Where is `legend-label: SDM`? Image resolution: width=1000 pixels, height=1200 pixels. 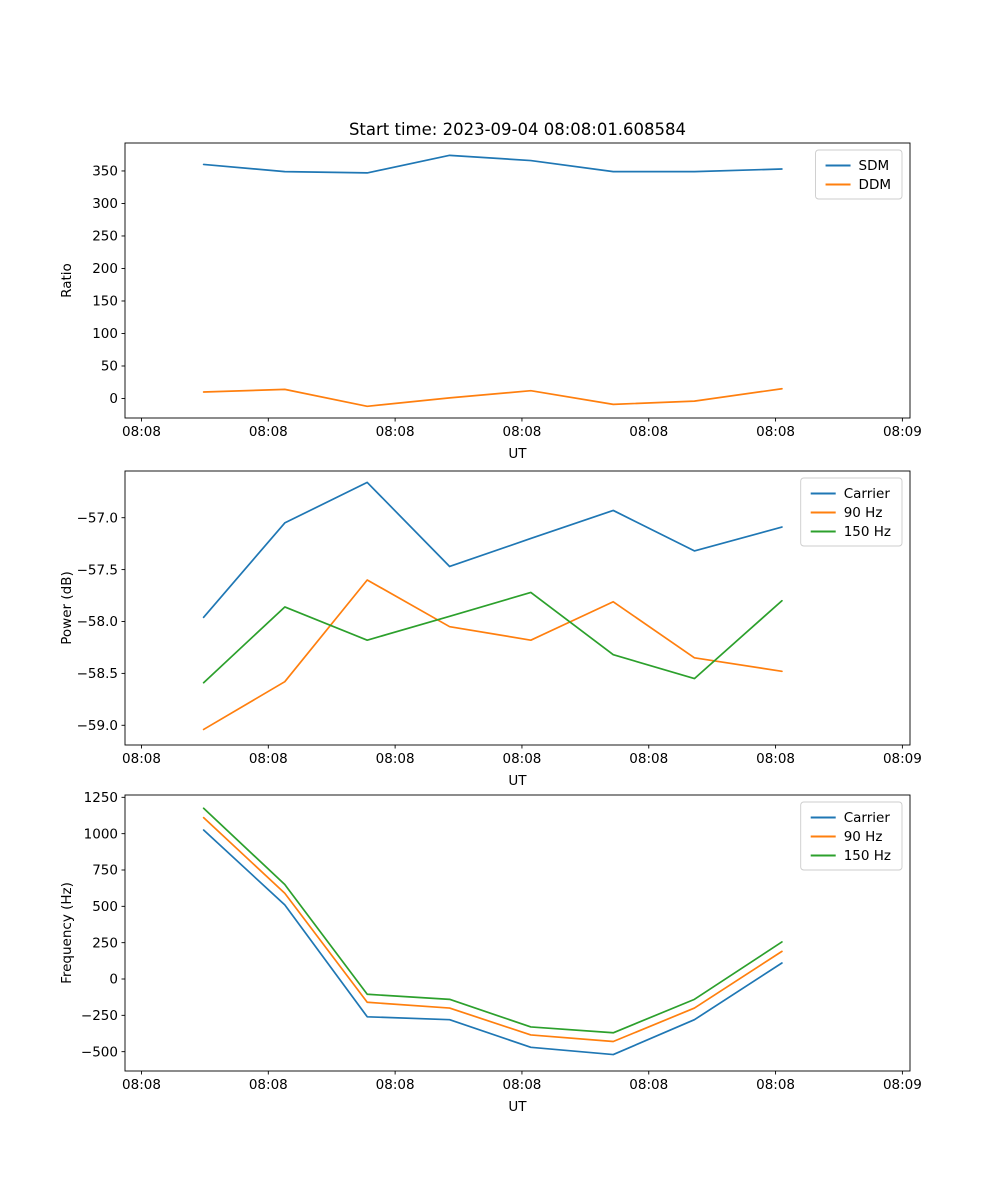
legend-label: SDM is located at coordinates (874, 166).